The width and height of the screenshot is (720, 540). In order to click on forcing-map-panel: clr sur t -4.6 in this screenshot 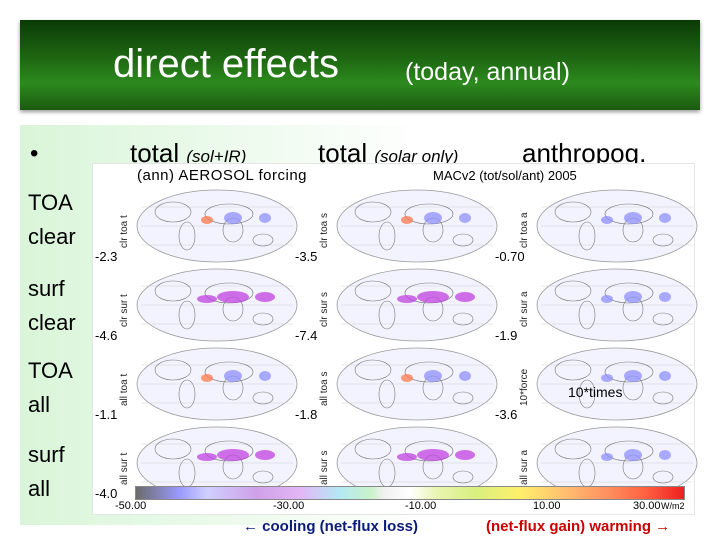, I will do `click(198, 305)`.